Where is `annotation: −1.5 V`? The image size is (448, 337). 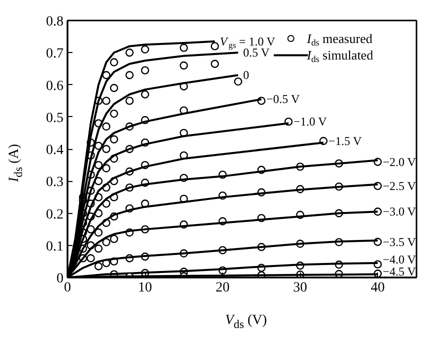
annotation: −1.5 V is located at coordinates (345, 141).